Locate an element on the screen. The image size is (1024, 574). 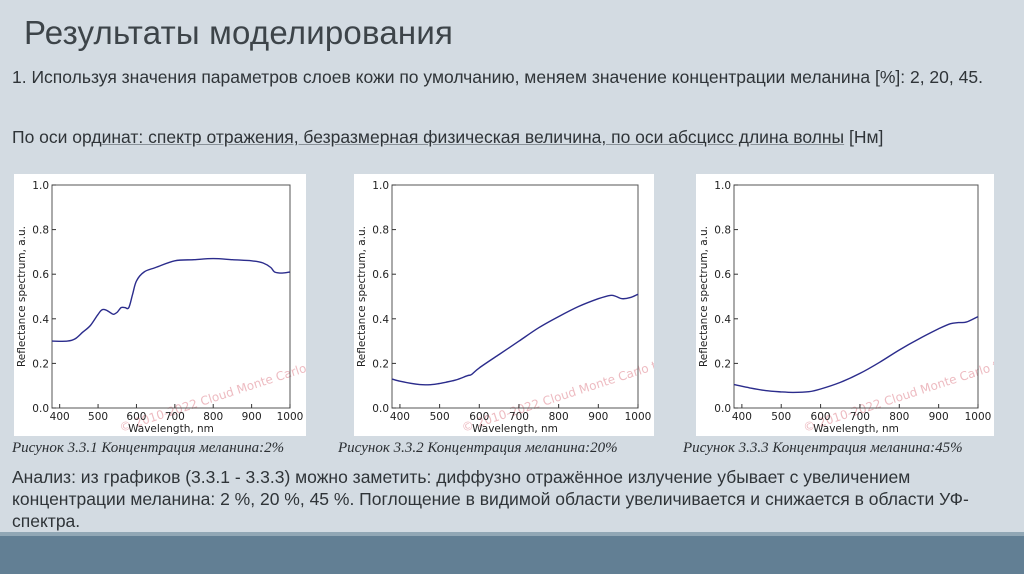
figure-caption-3: Рисунок 3.3.3 Концентрация меланина:45% is located at coordinates (823, 448).